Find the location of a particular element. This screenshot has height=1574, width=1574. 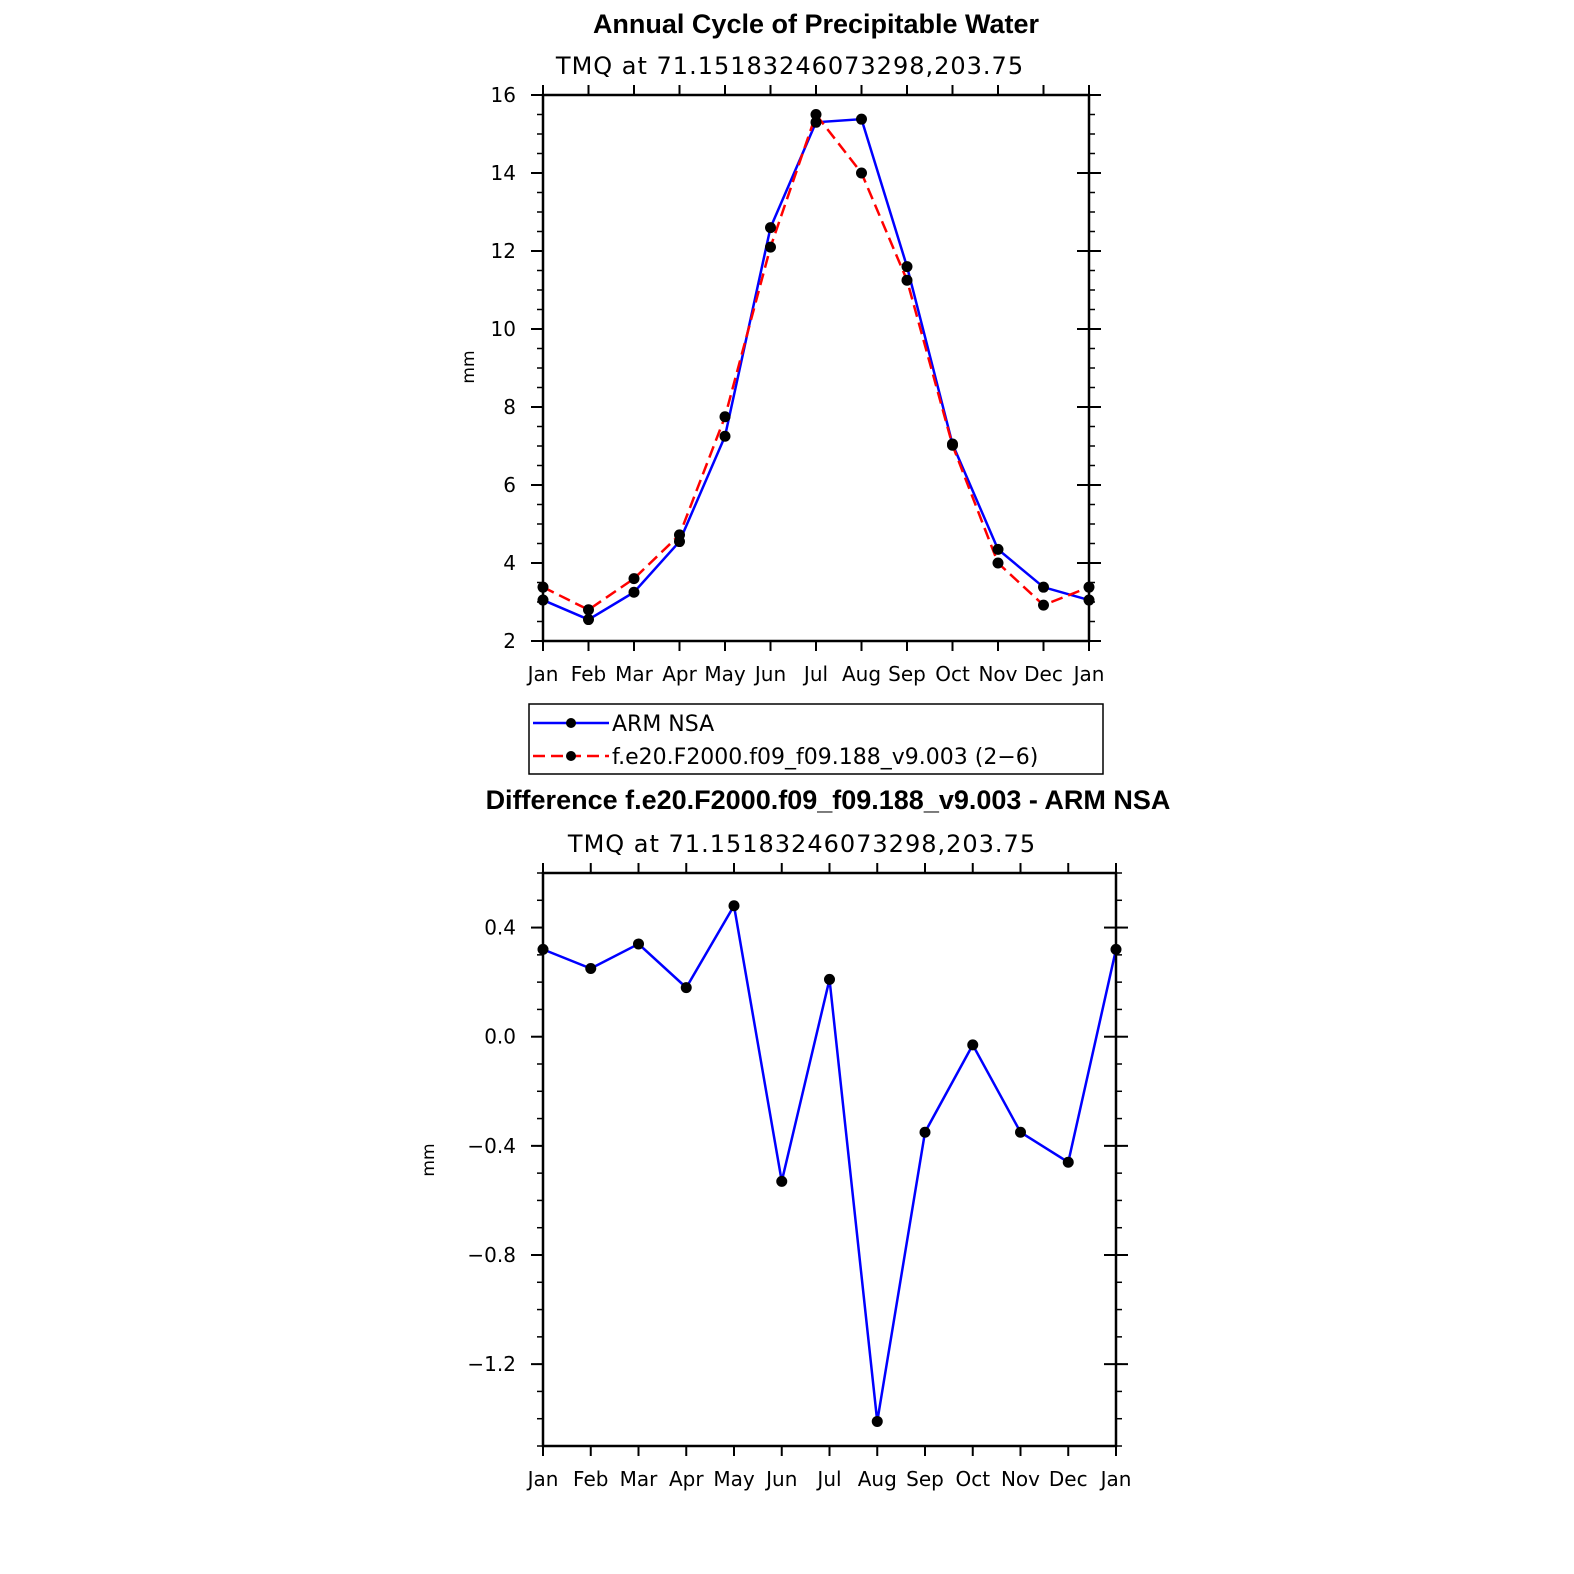

legend-entry-model: f.e20.F2000.f09_f09.188_v9.003 (2−6) is located at coordinates (785, 757).